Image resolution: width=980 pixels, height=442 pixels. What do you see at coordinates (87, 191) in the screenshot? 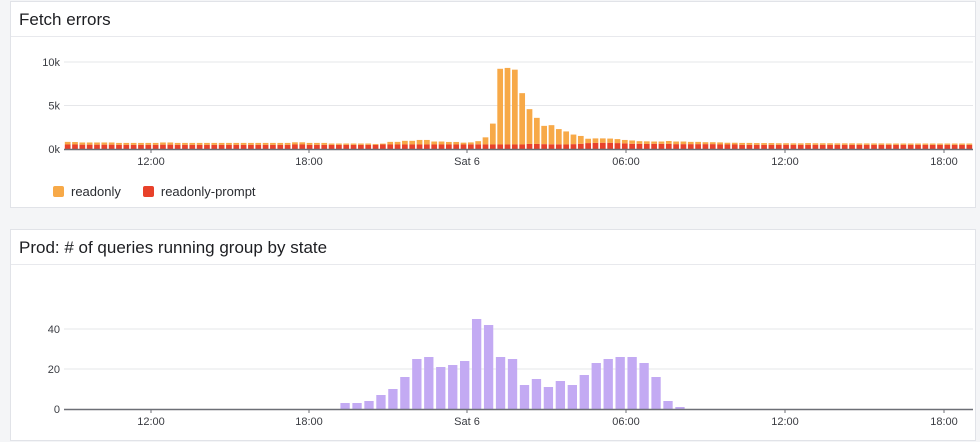
I see `legend-item-readonly: readonly` at bounding box center [87, 191].